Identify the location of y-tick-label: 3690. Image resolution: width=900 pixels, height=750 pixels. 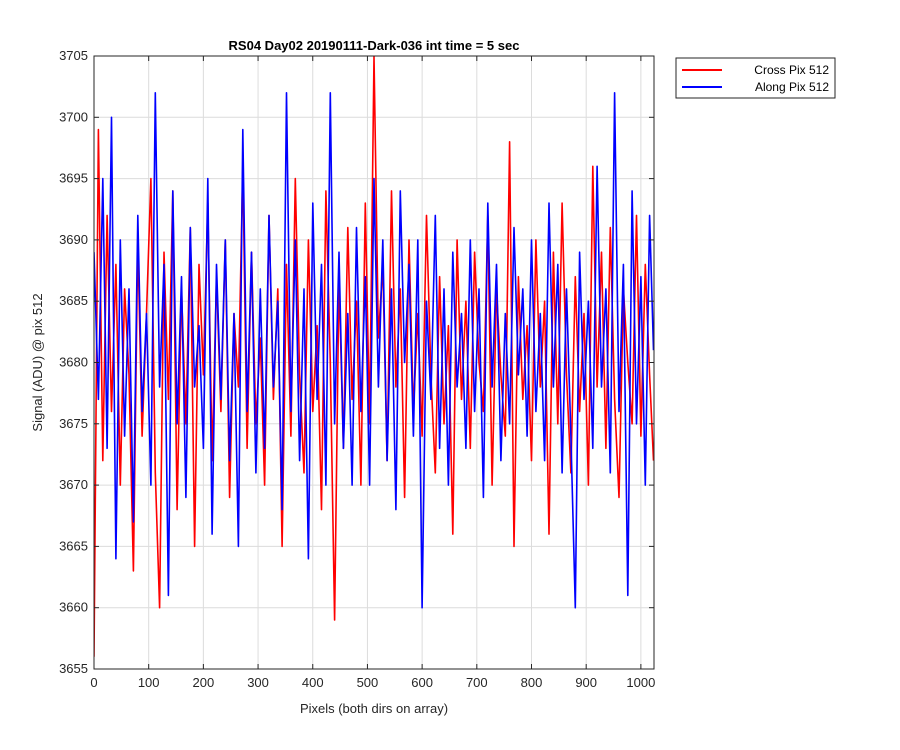
(73, 239).